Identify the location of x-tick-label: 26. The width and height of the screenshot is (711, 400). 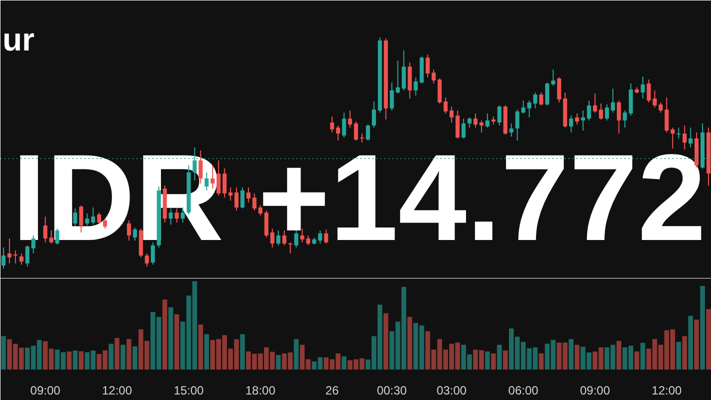
(332, 391).